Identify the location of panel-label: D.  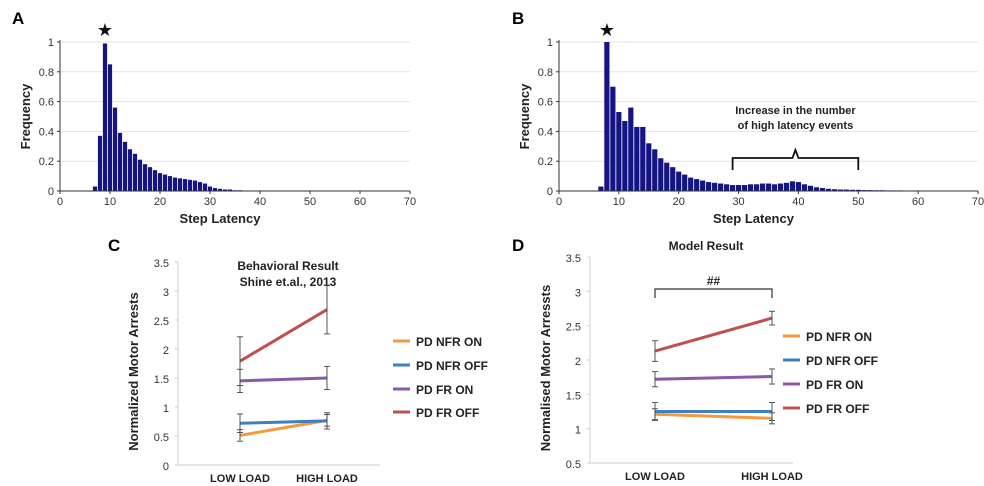
(518, 245).